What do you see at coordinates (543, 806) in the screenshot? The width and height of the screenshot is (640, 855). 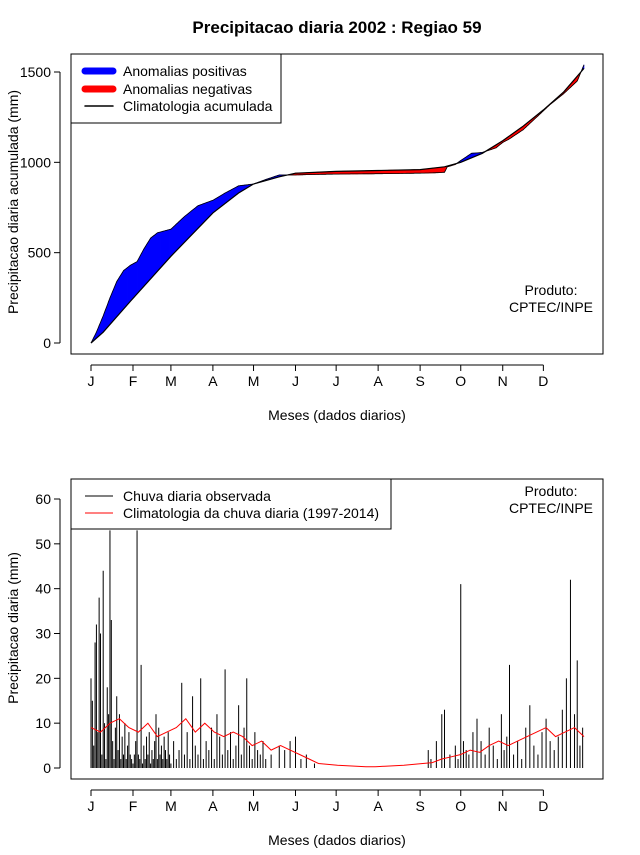 I see `bottom-x-tick-label: D` at bounding box center [543, 806].